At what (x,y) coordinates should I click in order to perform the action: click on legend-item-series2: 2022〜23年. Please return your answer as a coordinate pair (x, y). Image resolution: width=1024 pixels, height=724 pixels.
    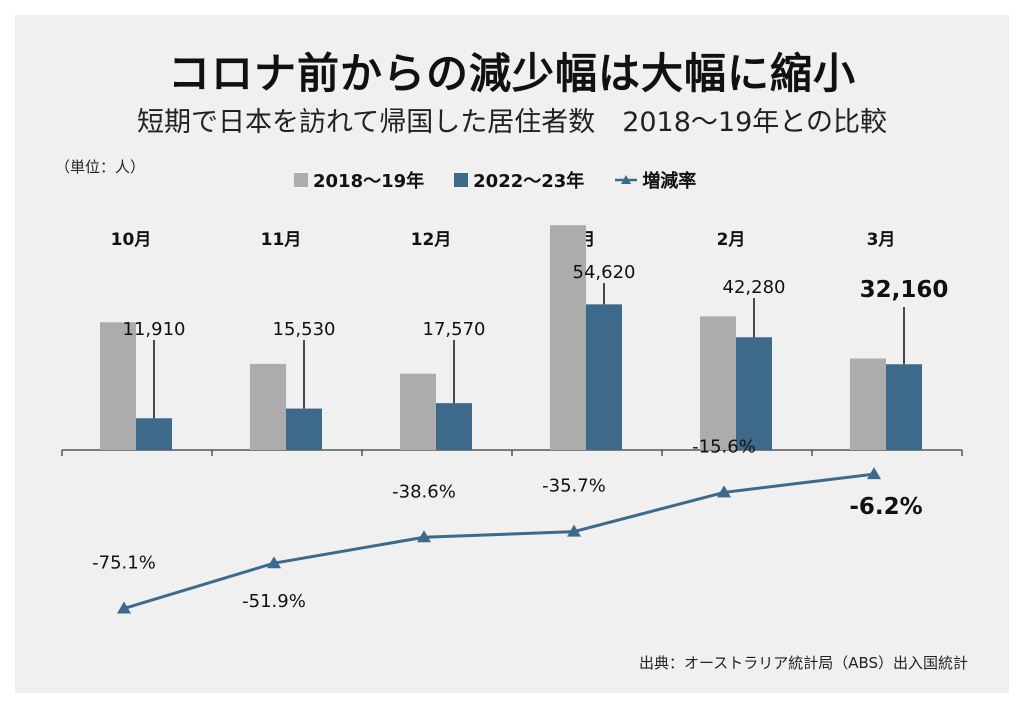
    Looking at the image, I should click on (519, 180).